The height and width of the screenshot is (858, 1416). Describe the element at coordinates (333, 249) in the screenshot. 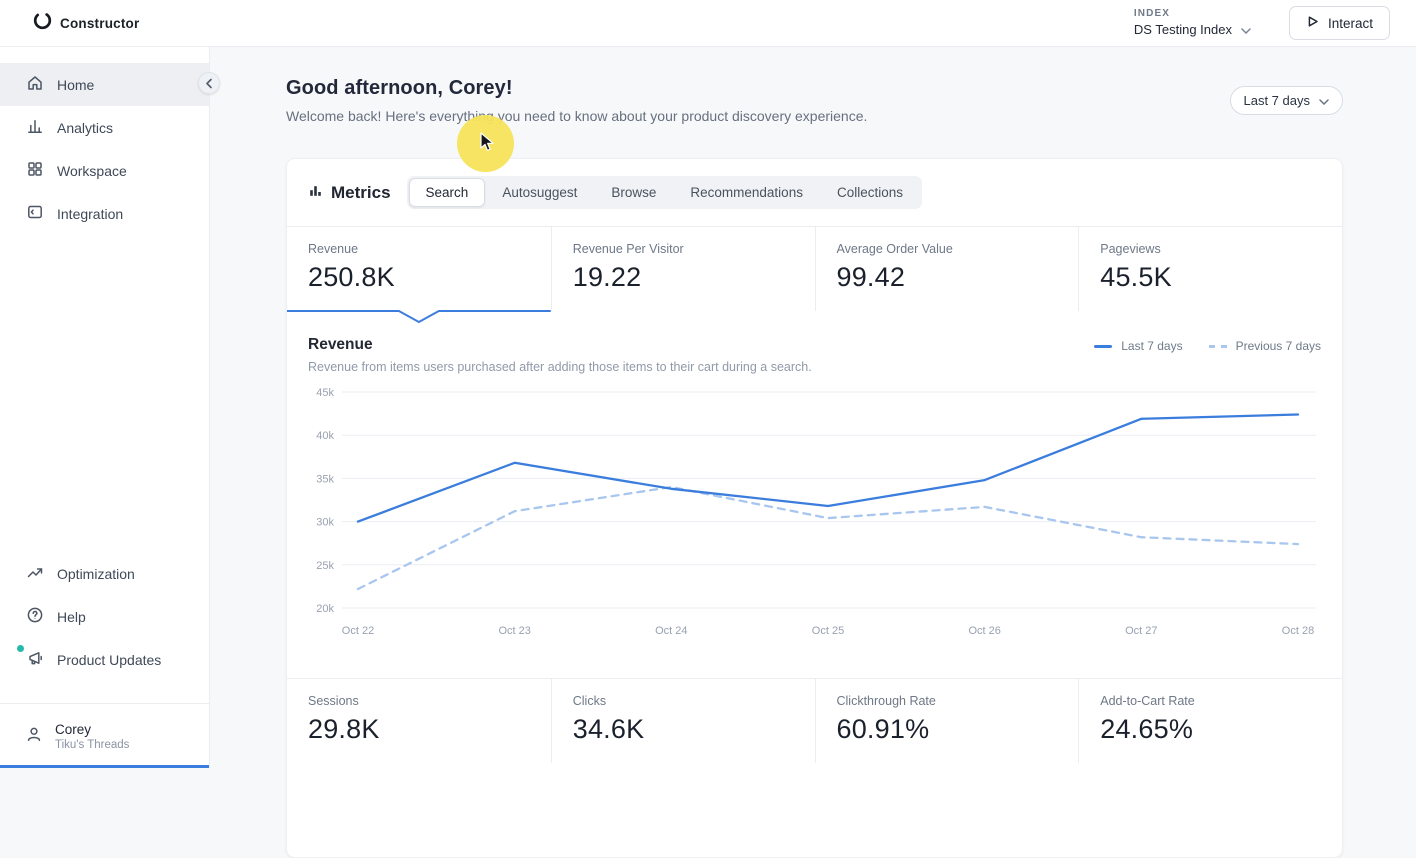

I see `metric-label: Revenue` at that location.